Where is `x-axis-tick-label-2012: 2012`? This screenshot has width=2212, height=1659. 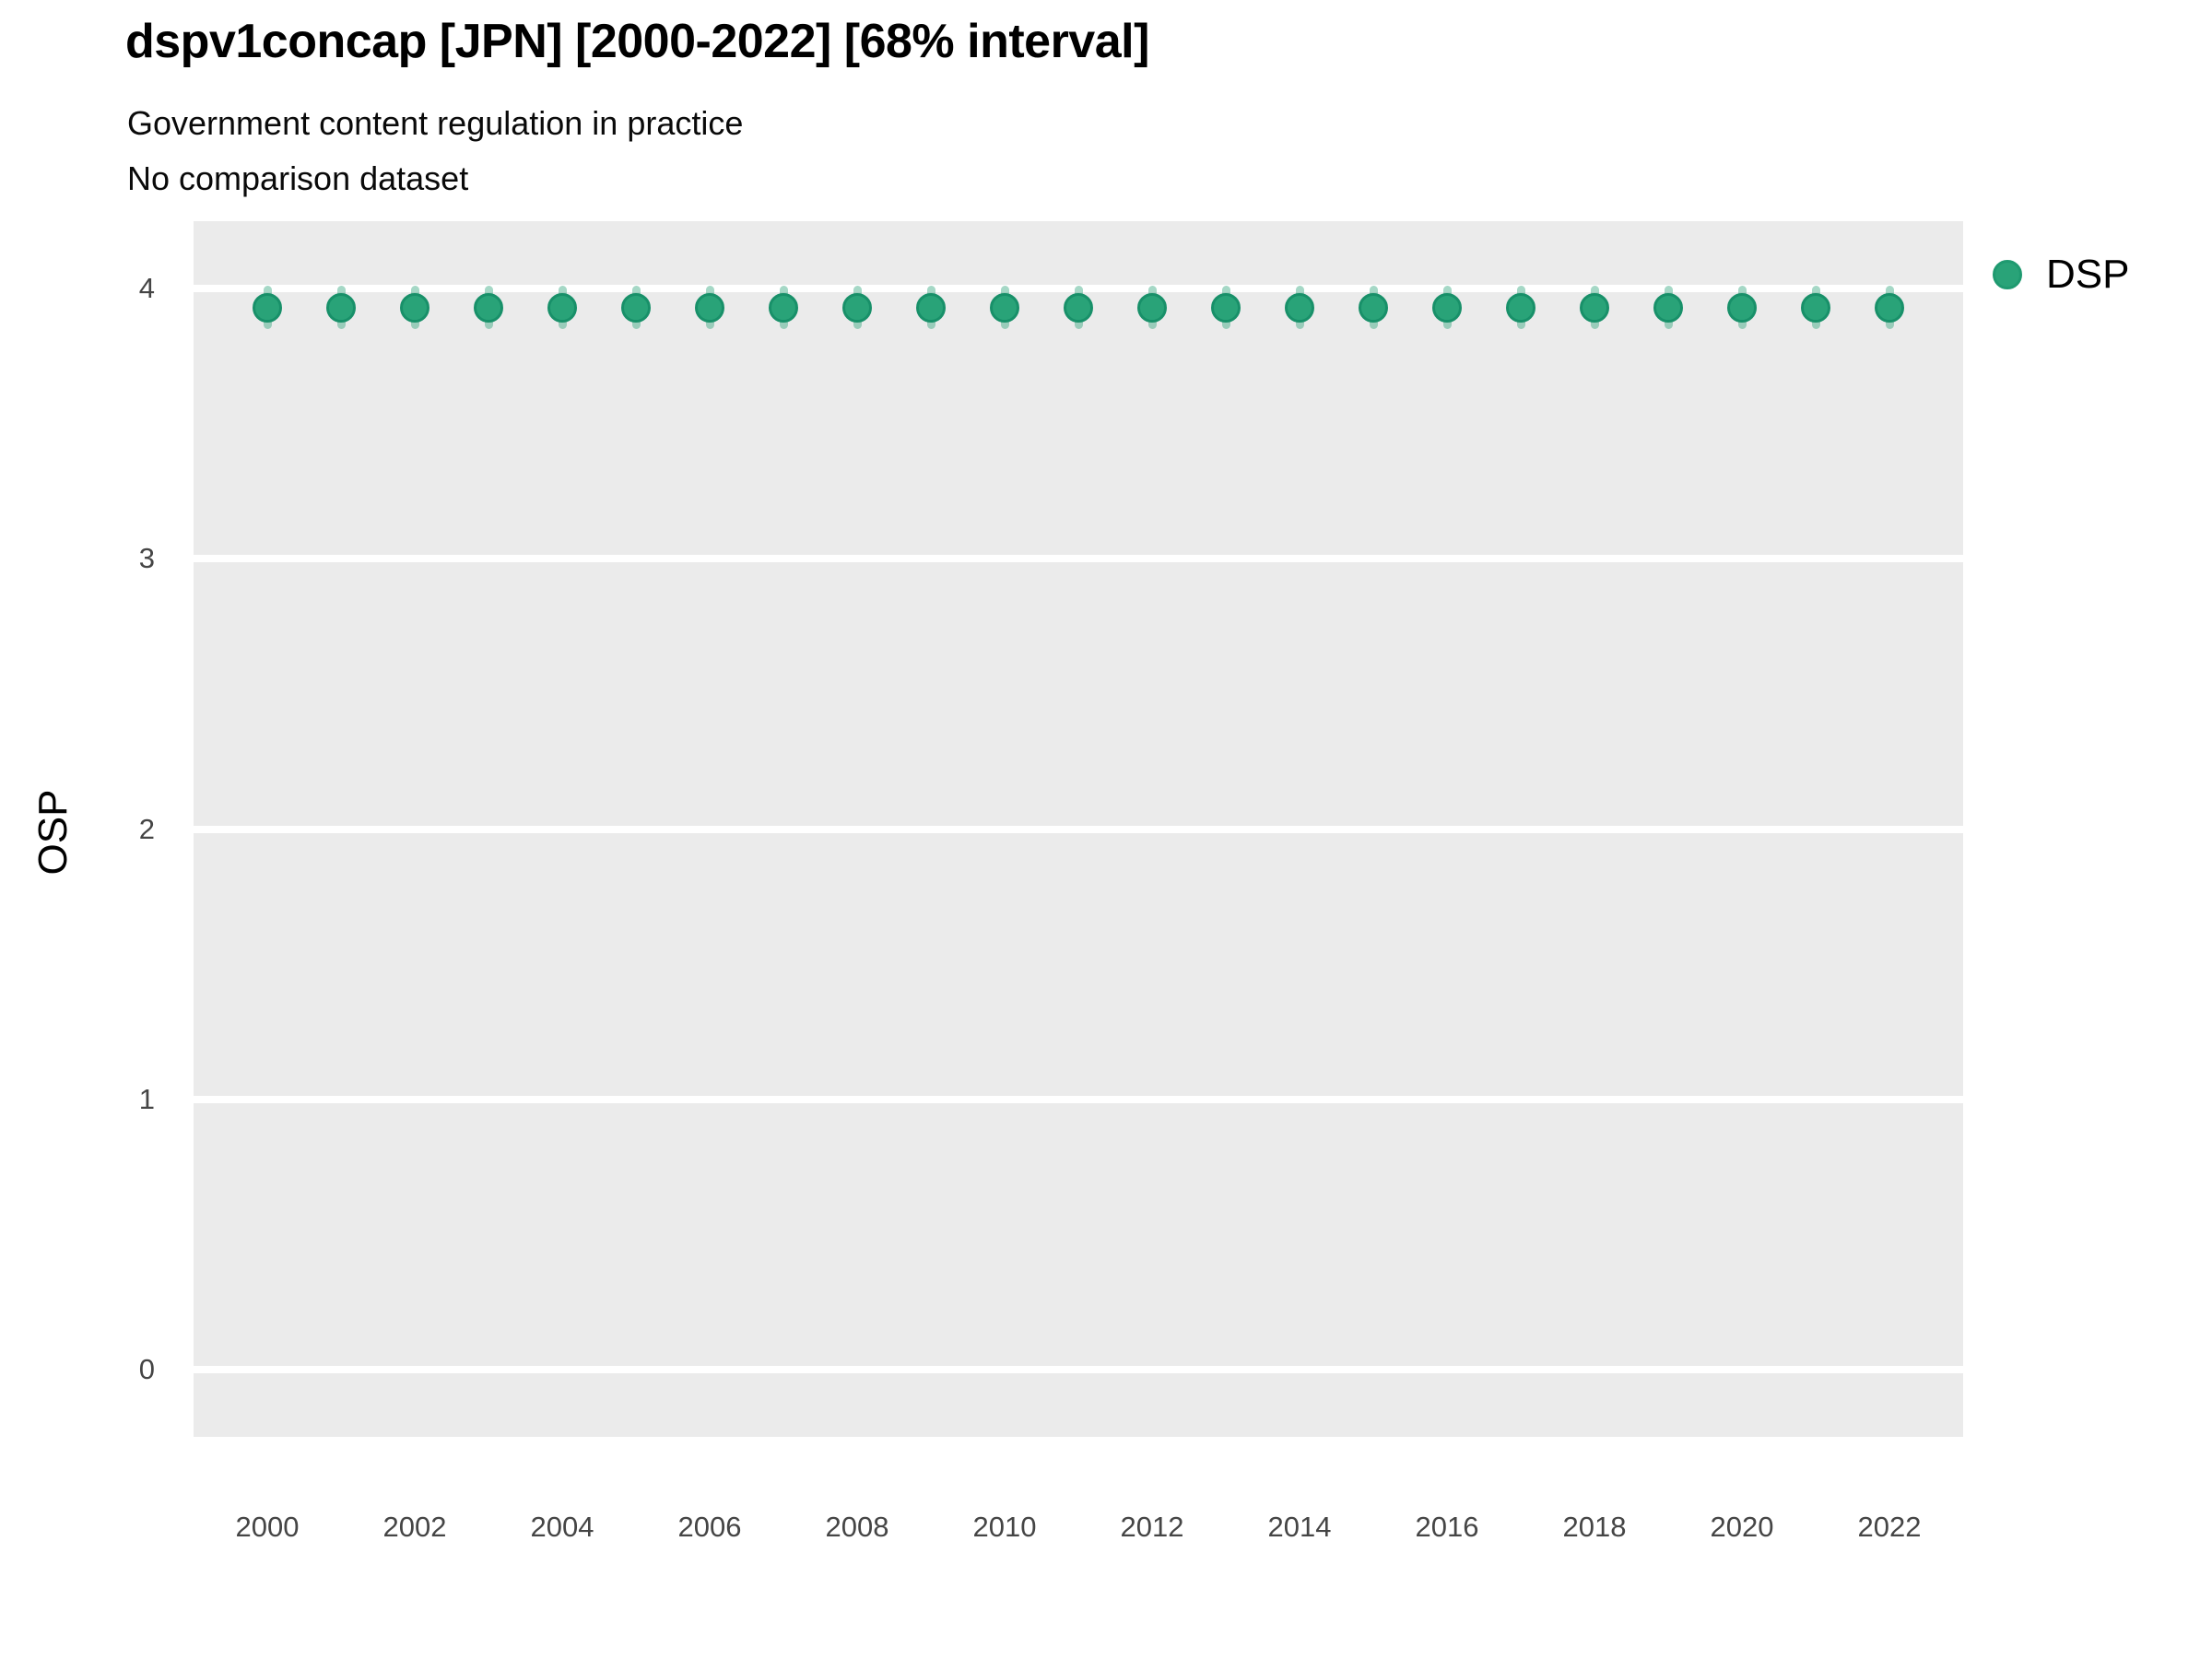
x-axis-tick-label-2012: 2012 is located at coordinates (1152, 1527).